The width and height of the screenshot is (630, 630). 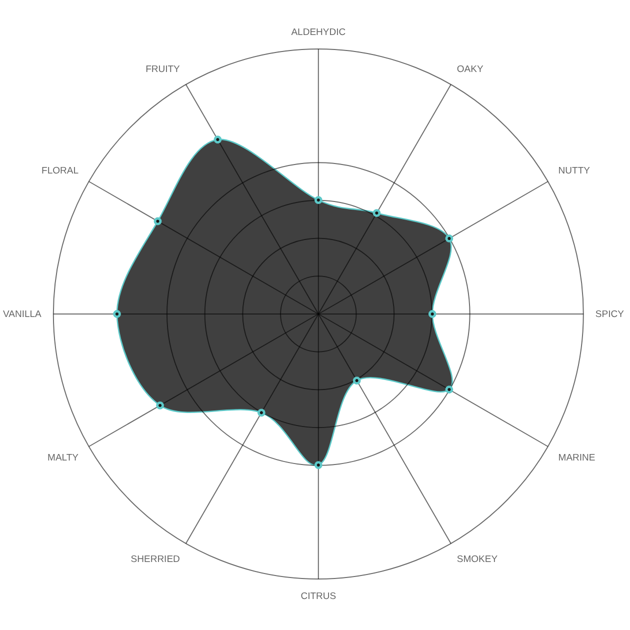 I want to click on spoke-label: ALDEHYDIC, so click(x=318, y=32).